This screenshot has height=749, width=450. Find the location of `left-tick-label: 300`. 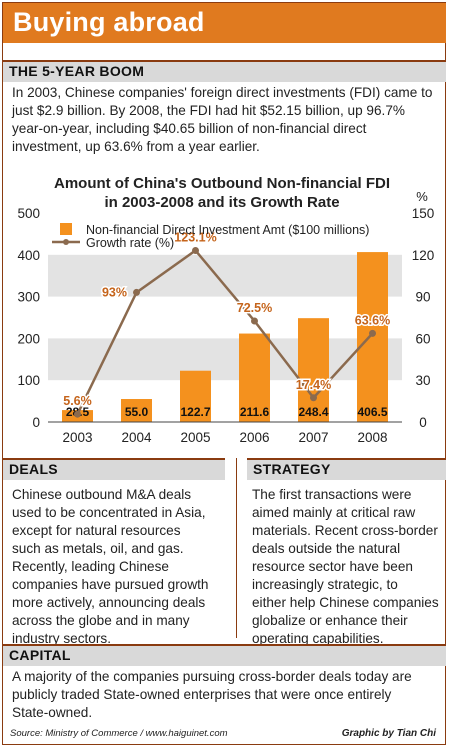

left-tick-label: 300 is located at coordinates (28, 297).